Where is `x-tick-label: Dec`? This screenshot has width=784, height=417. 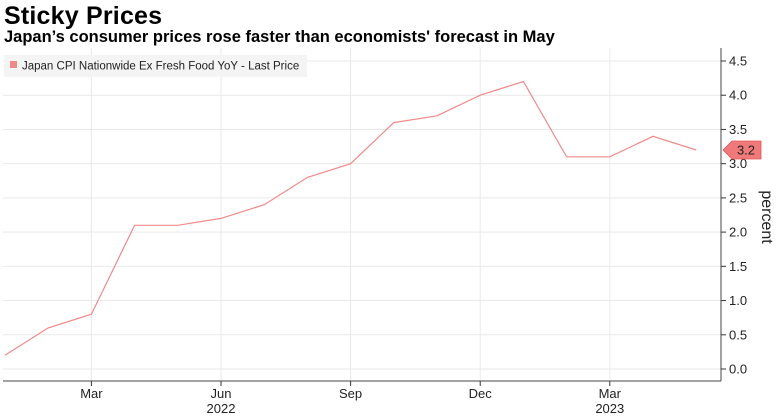 x-tick-label: Dec is located at coordinates (481, 393).